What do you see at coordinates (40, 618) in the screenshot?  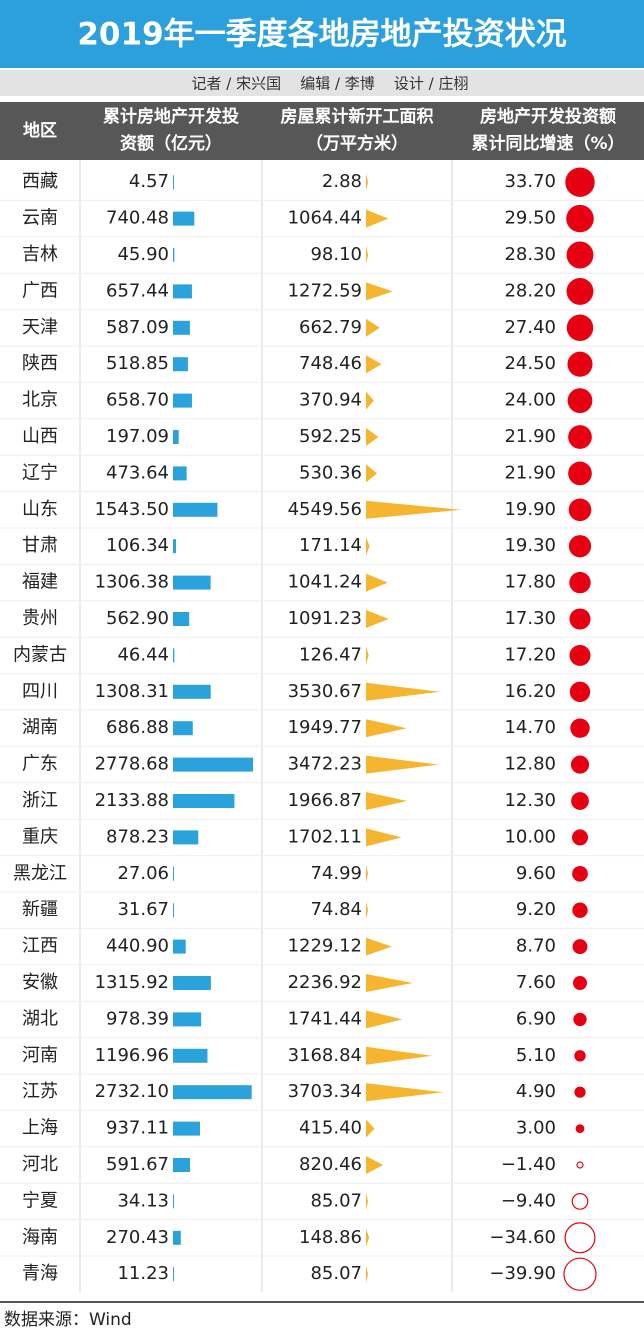 I see `region: 贵州` at bounding box center [40, 618].